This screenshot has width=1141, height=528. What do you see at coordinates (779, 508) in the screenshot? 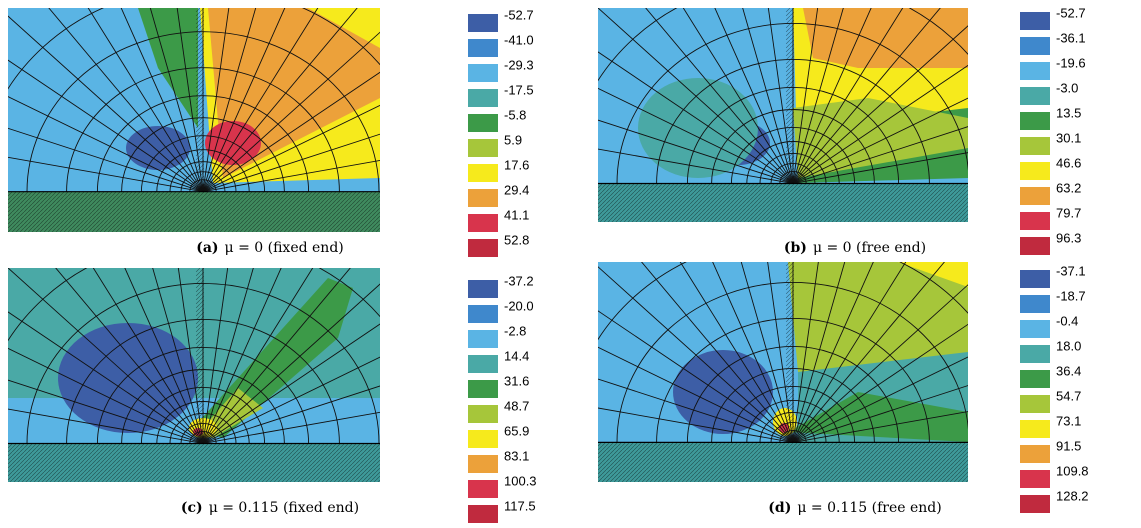
I see `caption-label: (d)` at bounding box center [779, 508].